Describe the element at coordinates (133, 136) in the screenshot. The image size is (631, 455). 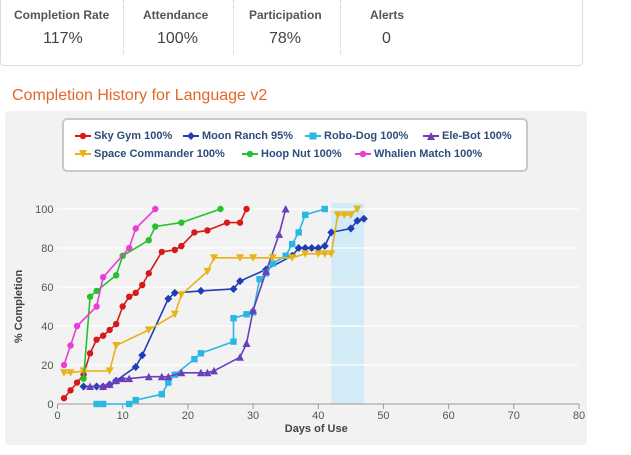
I see `legend-label: Sky Gym 100%` at that location.